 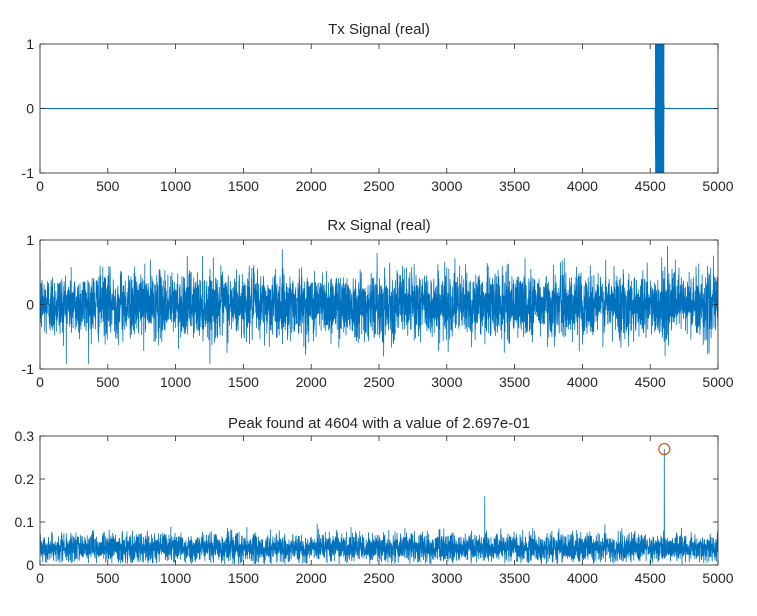 I want to click on peak-marker, so click(x=664, y=449).